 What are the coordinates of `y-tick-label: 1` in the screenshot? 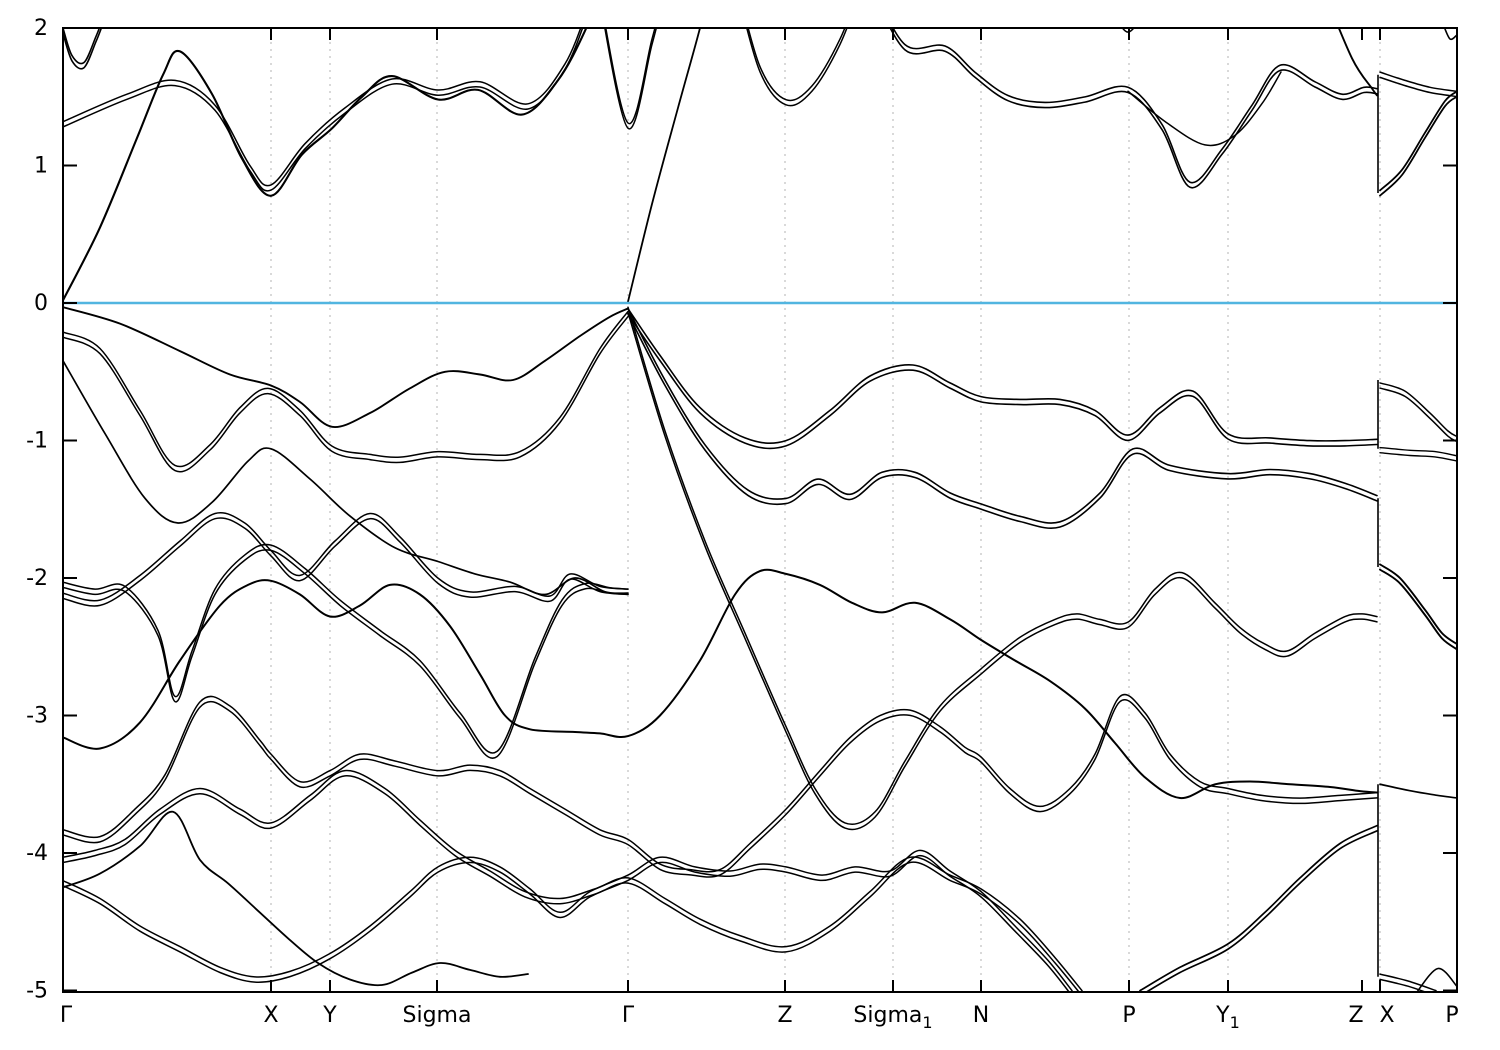 It's located at (41, 166).